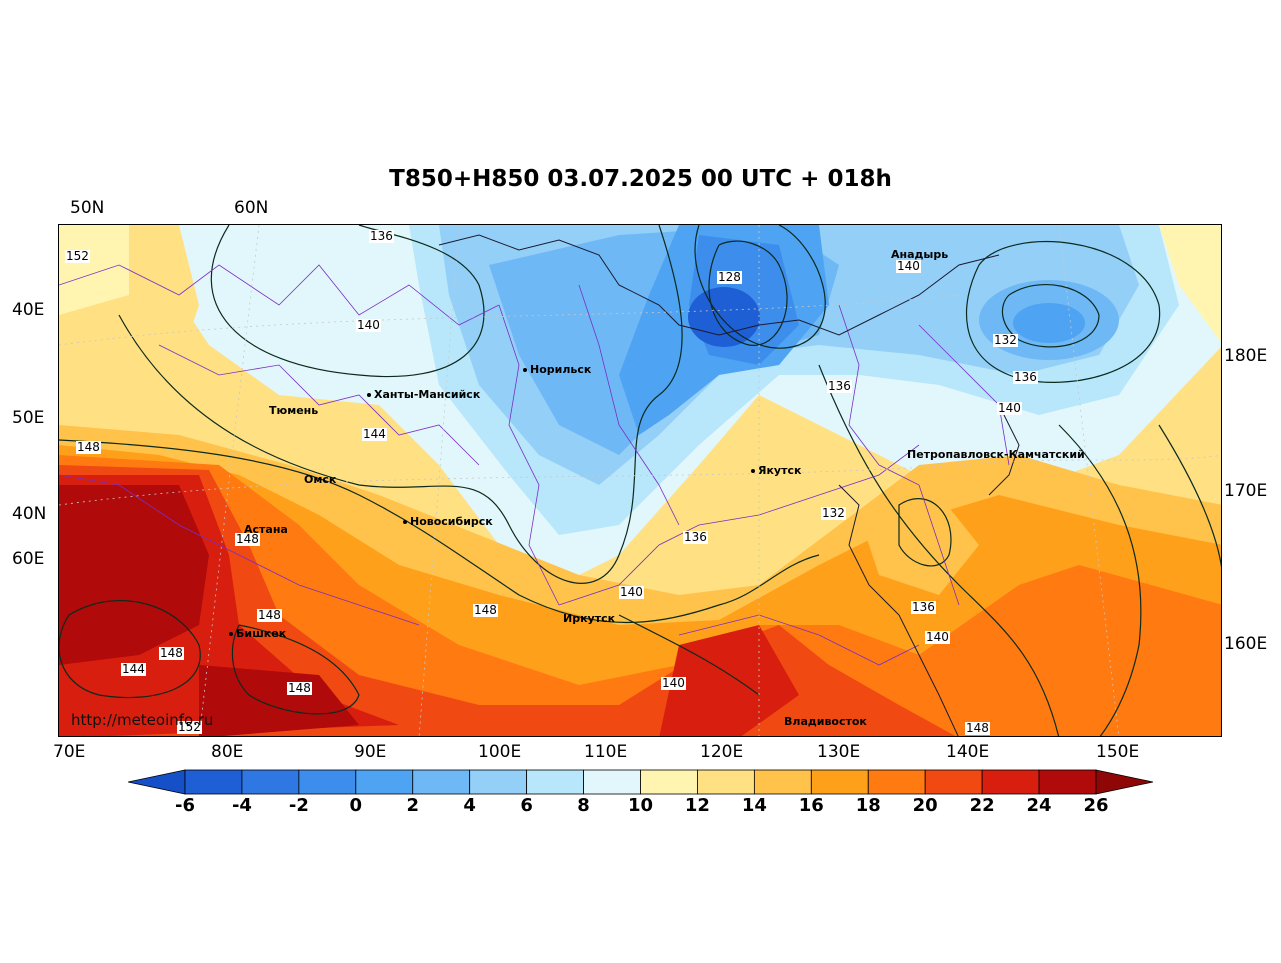  I want to click on city-label: Астана, so click(266, 529).